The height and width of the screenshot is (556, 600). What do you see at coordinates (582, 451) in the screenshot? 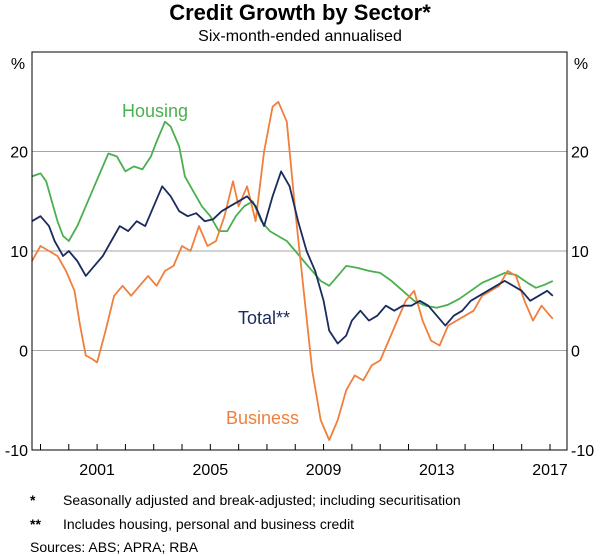
I see `y-tick-label-right: -10` at bounding box center [582, 451].